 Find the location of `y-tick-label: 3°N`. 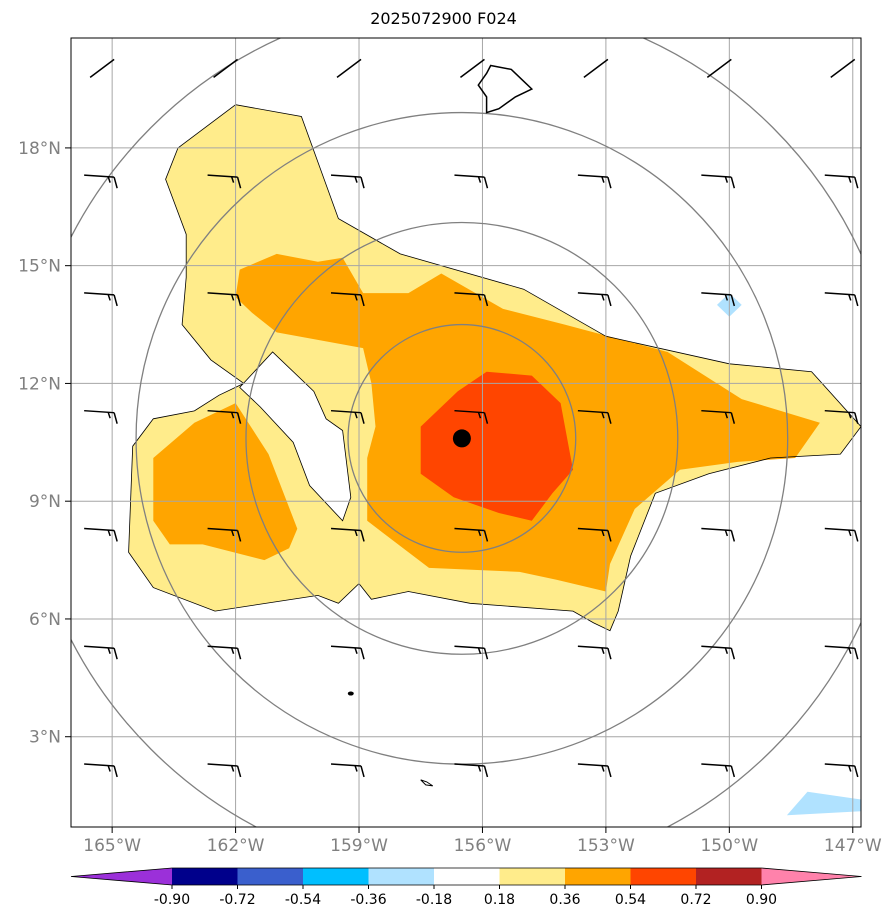

y-tick-label: 3°N is located at coordinates (45, 738).